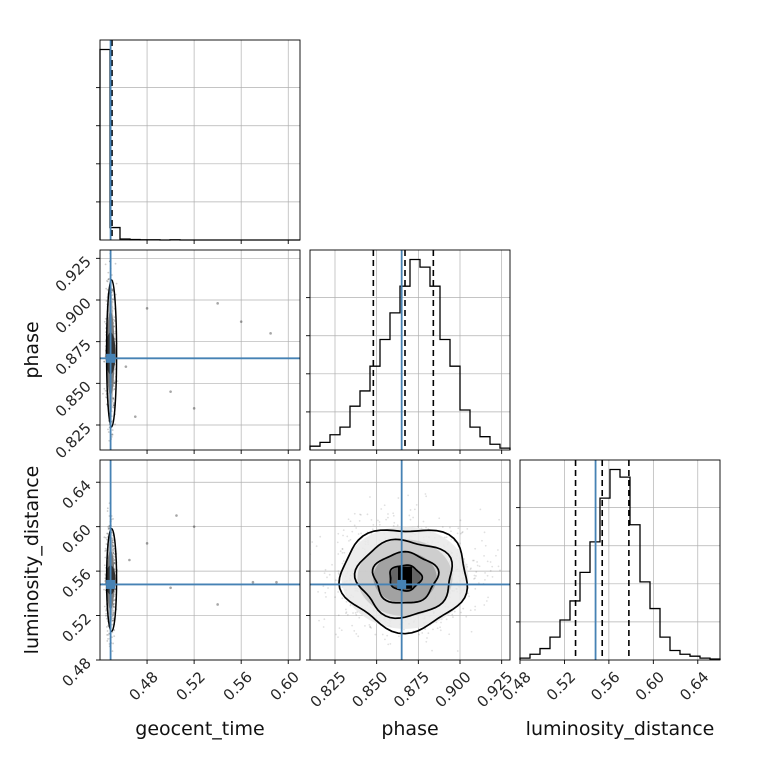 The image size is (760, 760). Describe the element at coordinates (199, 144) in the screenshot. I see `histogram-step` at that location.